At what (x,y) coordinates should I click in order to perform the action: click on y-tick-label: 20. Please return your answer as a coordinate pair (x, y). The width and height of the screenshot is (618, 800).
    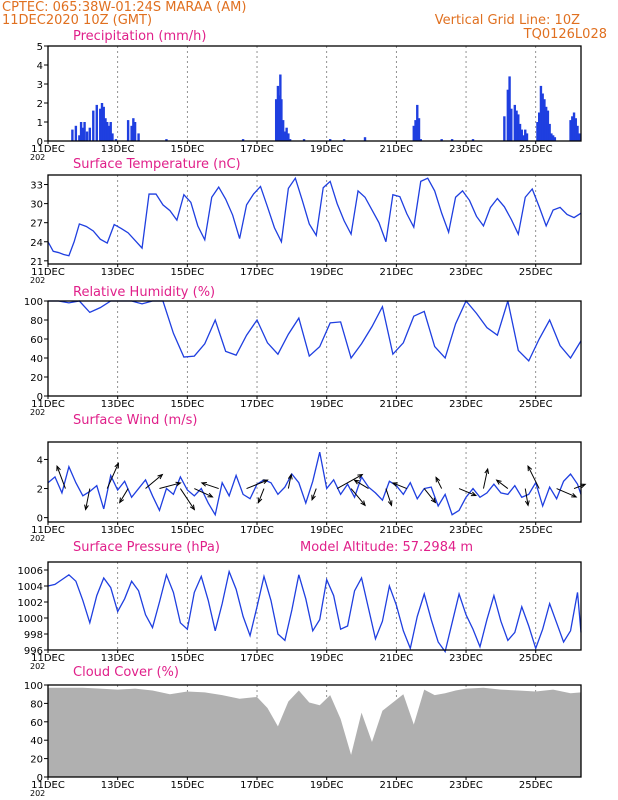
    Looking at the image, I should click on (36, 378).